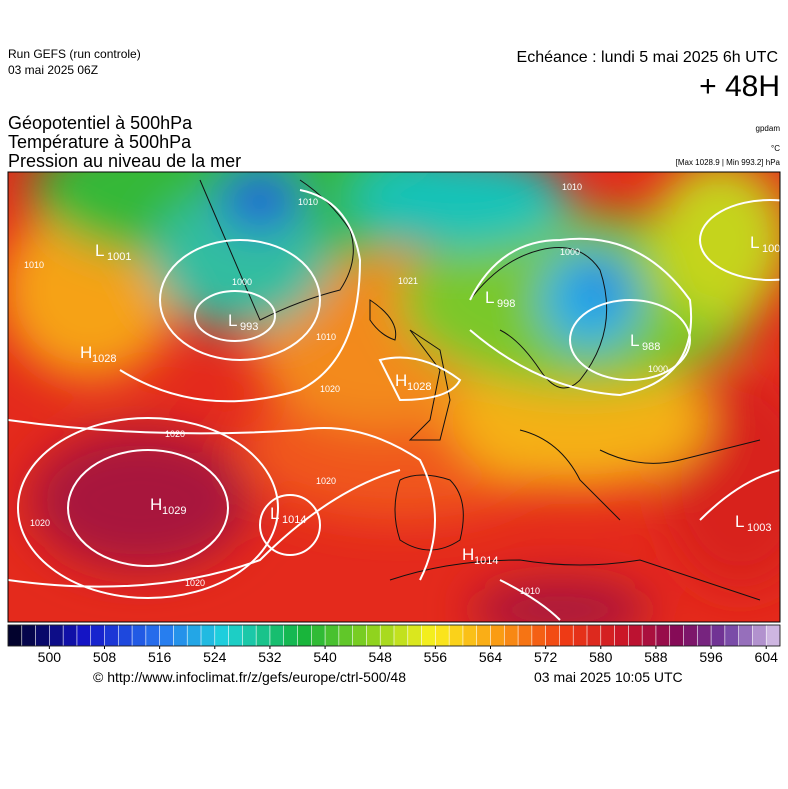  I want to click on center-value: 1001, so click(119, 257).